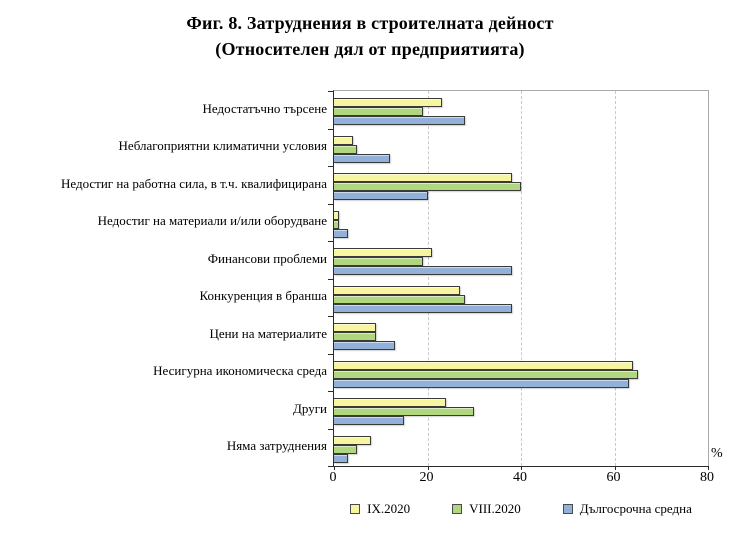  I want to click on category-label: Недостатъчно търсене, so click(264, 108).